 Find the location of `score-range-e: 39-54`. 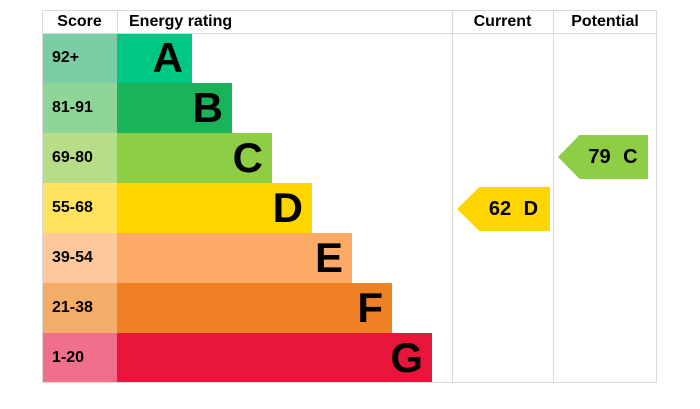

score-range-e: 39-54 is located at coordinates (79, 258).